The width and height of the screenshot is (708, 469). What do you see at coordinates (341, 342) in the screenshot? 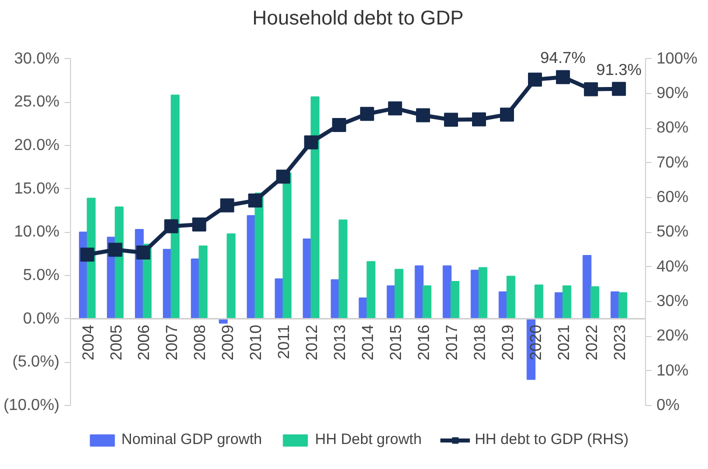
I see `x-tick-label: 2013` at bounding box center [341, 342].